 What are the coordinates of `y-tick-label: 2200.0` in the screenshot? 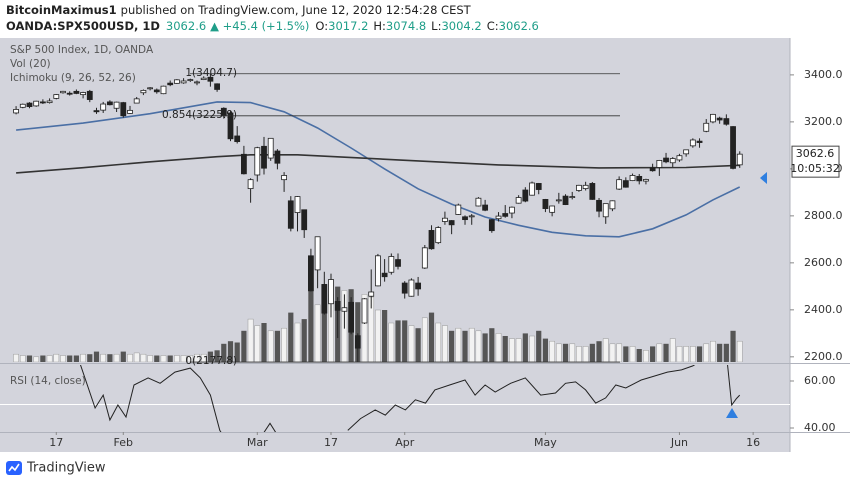 It's located at (823, 356).